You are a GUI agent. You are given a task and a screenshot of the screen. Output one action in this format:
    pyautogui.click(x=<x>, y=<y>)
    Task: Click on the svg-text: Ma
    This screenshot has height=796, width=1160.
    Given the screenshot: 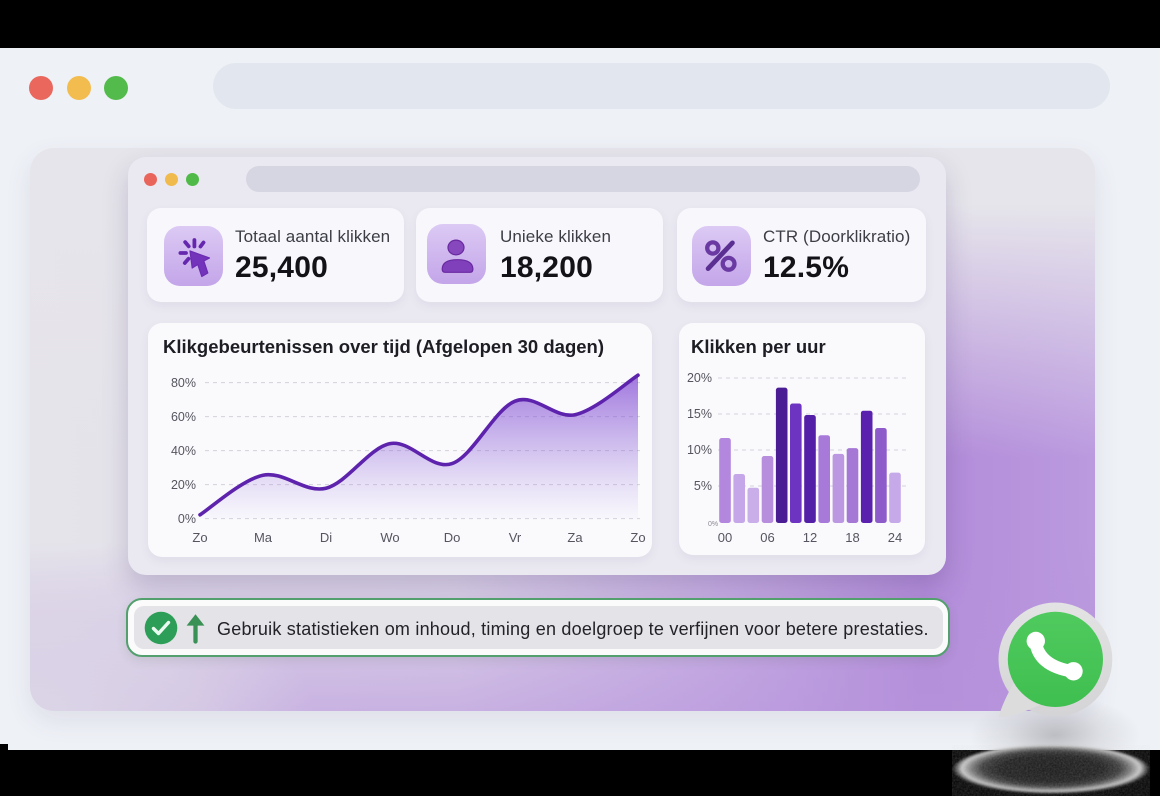 What is the action you would take?
    pyautogui.click(x=263, y=537)
    